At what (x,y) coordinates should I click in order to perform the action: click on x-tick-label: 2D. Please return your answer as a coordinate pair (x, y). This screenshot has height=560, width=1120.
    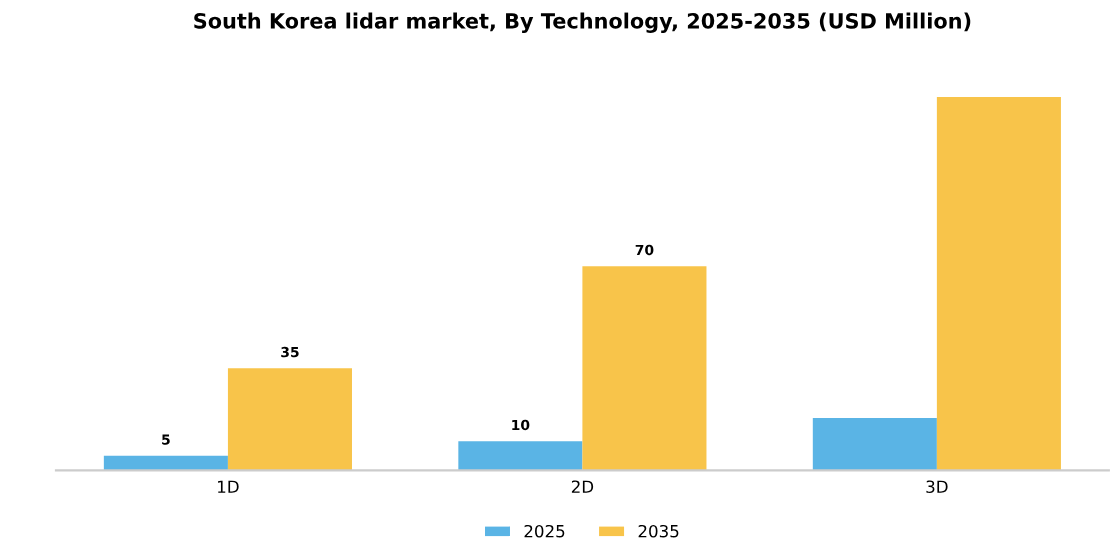
    Looking at the image, I should click on (582, 486).